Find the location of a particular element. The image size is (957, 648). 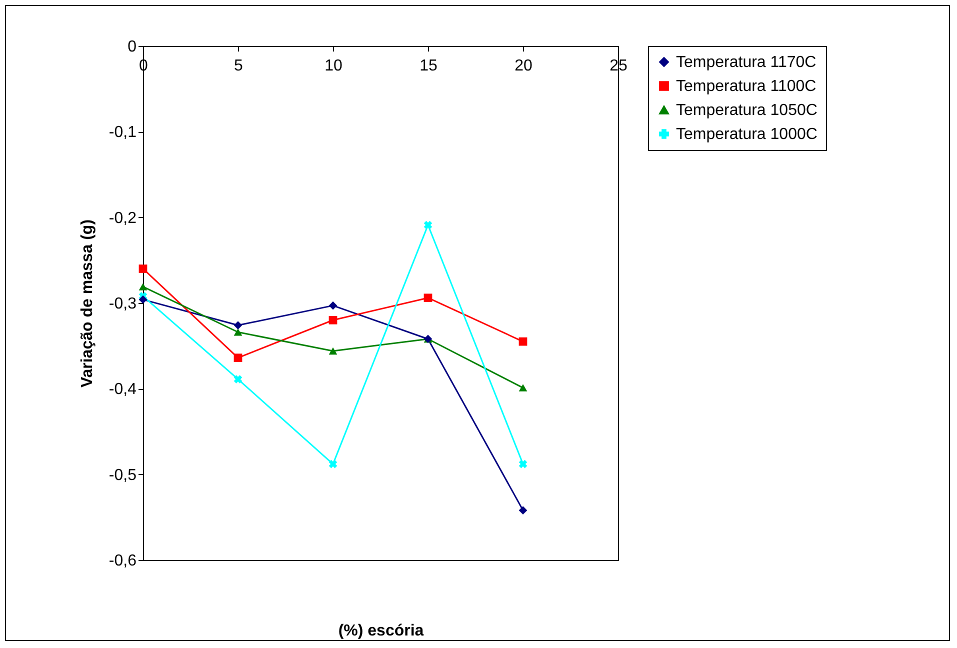

y-tick-label: -0,2 is located at coordinates (122, 218).